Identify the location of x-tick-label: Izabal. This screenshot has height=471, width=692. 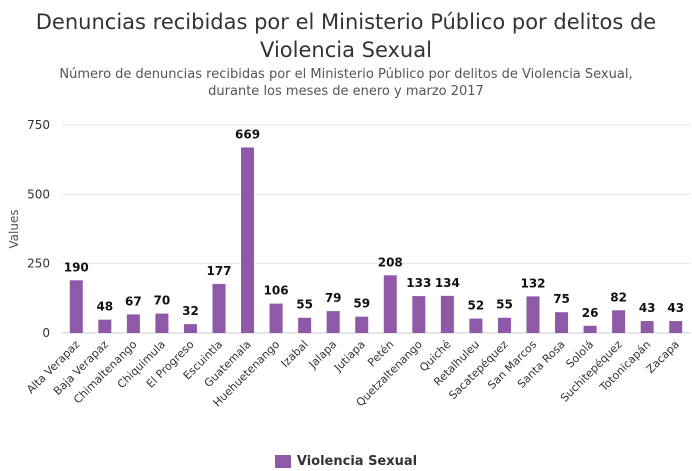
(295, 354).